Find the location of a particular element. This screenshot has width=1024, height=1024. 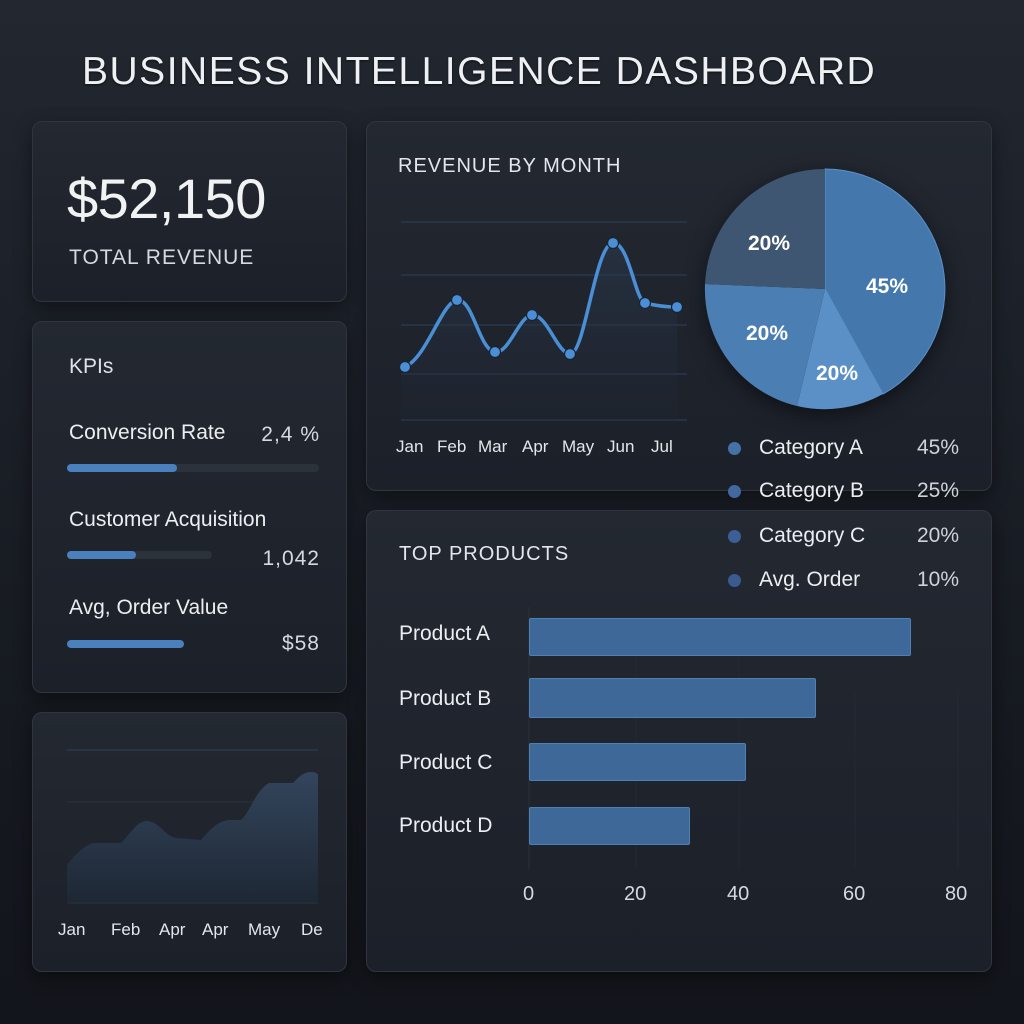

bar-product-c is located at coordinates (637, 762).